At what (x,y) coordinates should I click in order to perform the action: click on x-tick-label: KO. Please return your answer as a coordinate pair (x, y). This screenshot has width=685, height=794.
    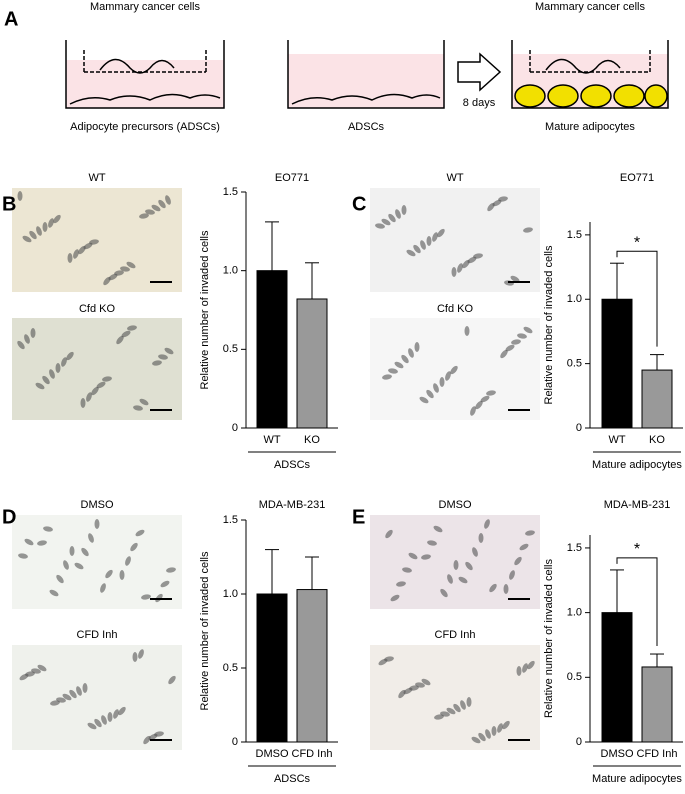
    Looking at the image, I should click on (312, 440).